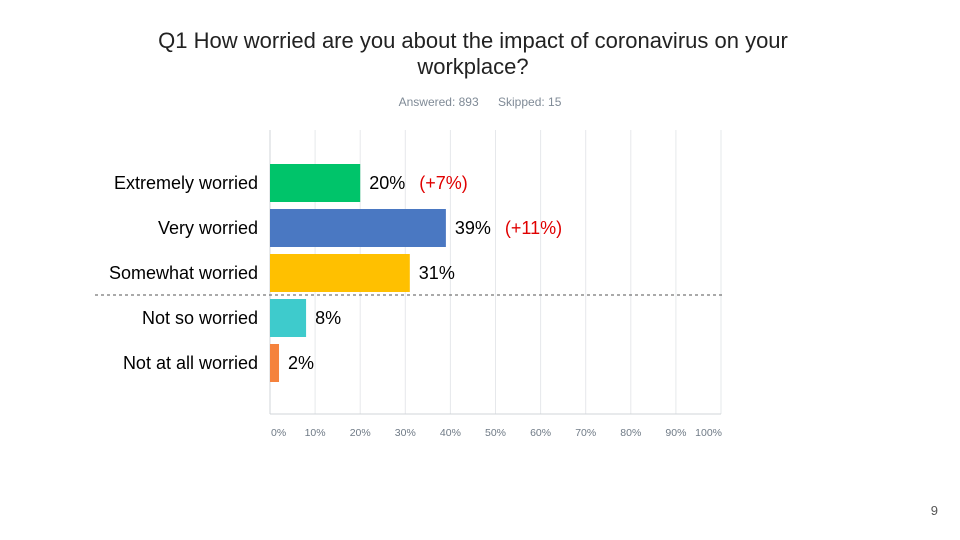  I want to click on answered-count: Answered: 893, so click(438, 102).